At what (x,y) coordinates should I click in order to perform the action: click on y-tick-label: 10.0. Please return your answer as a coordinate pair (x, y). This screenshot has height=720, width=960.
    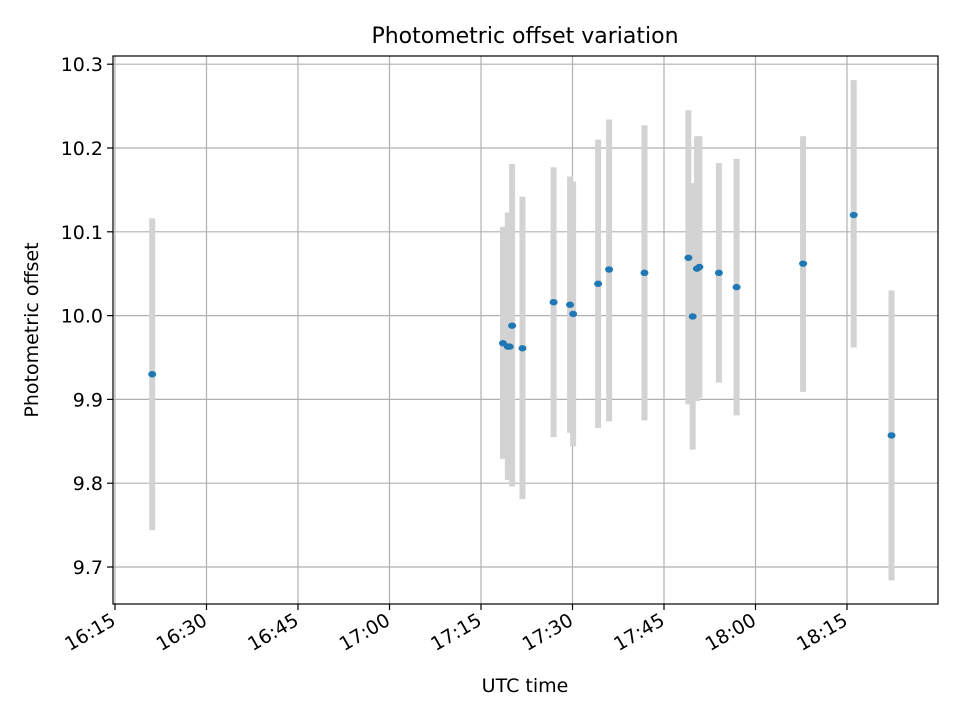
    Looking at the image, I should click on (82, 317).